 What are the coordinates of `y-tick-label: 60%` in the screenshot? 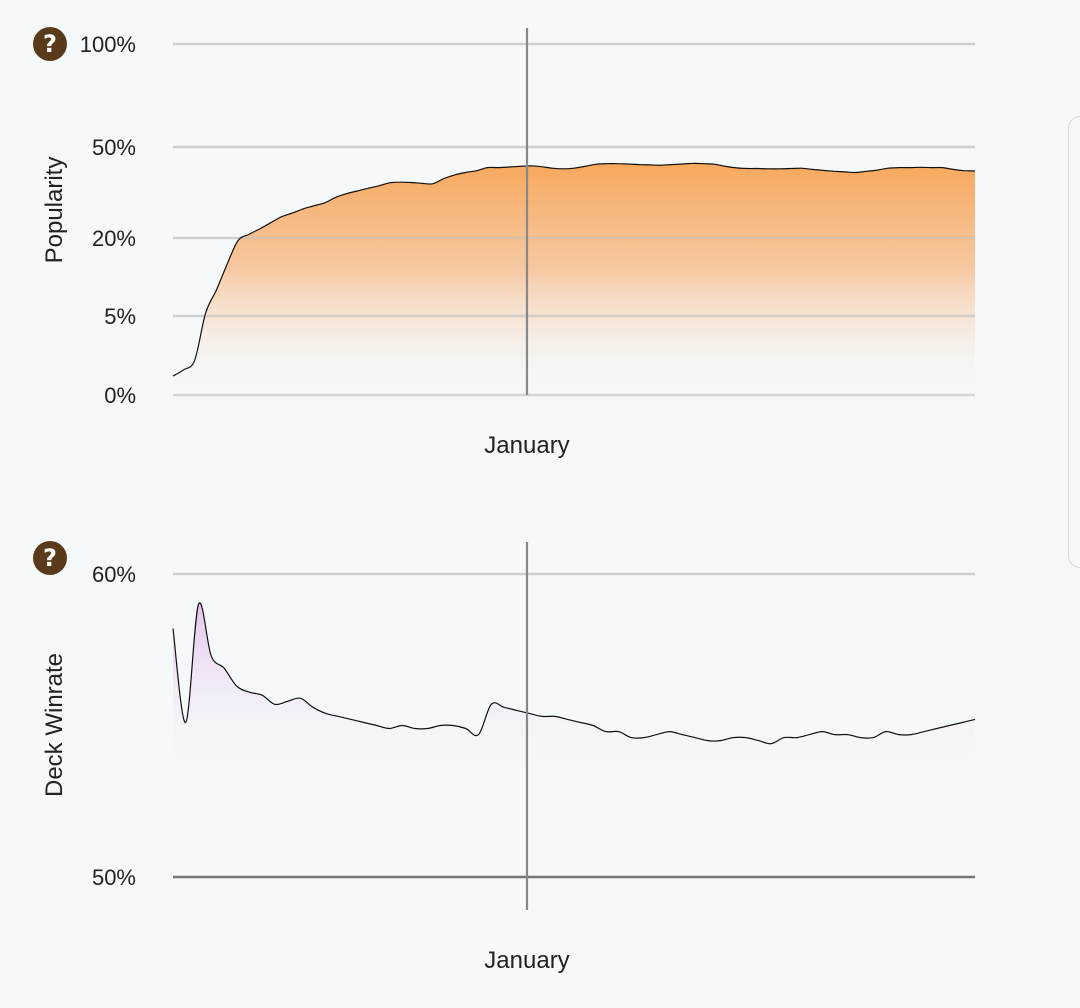 It's located at (114, 574).